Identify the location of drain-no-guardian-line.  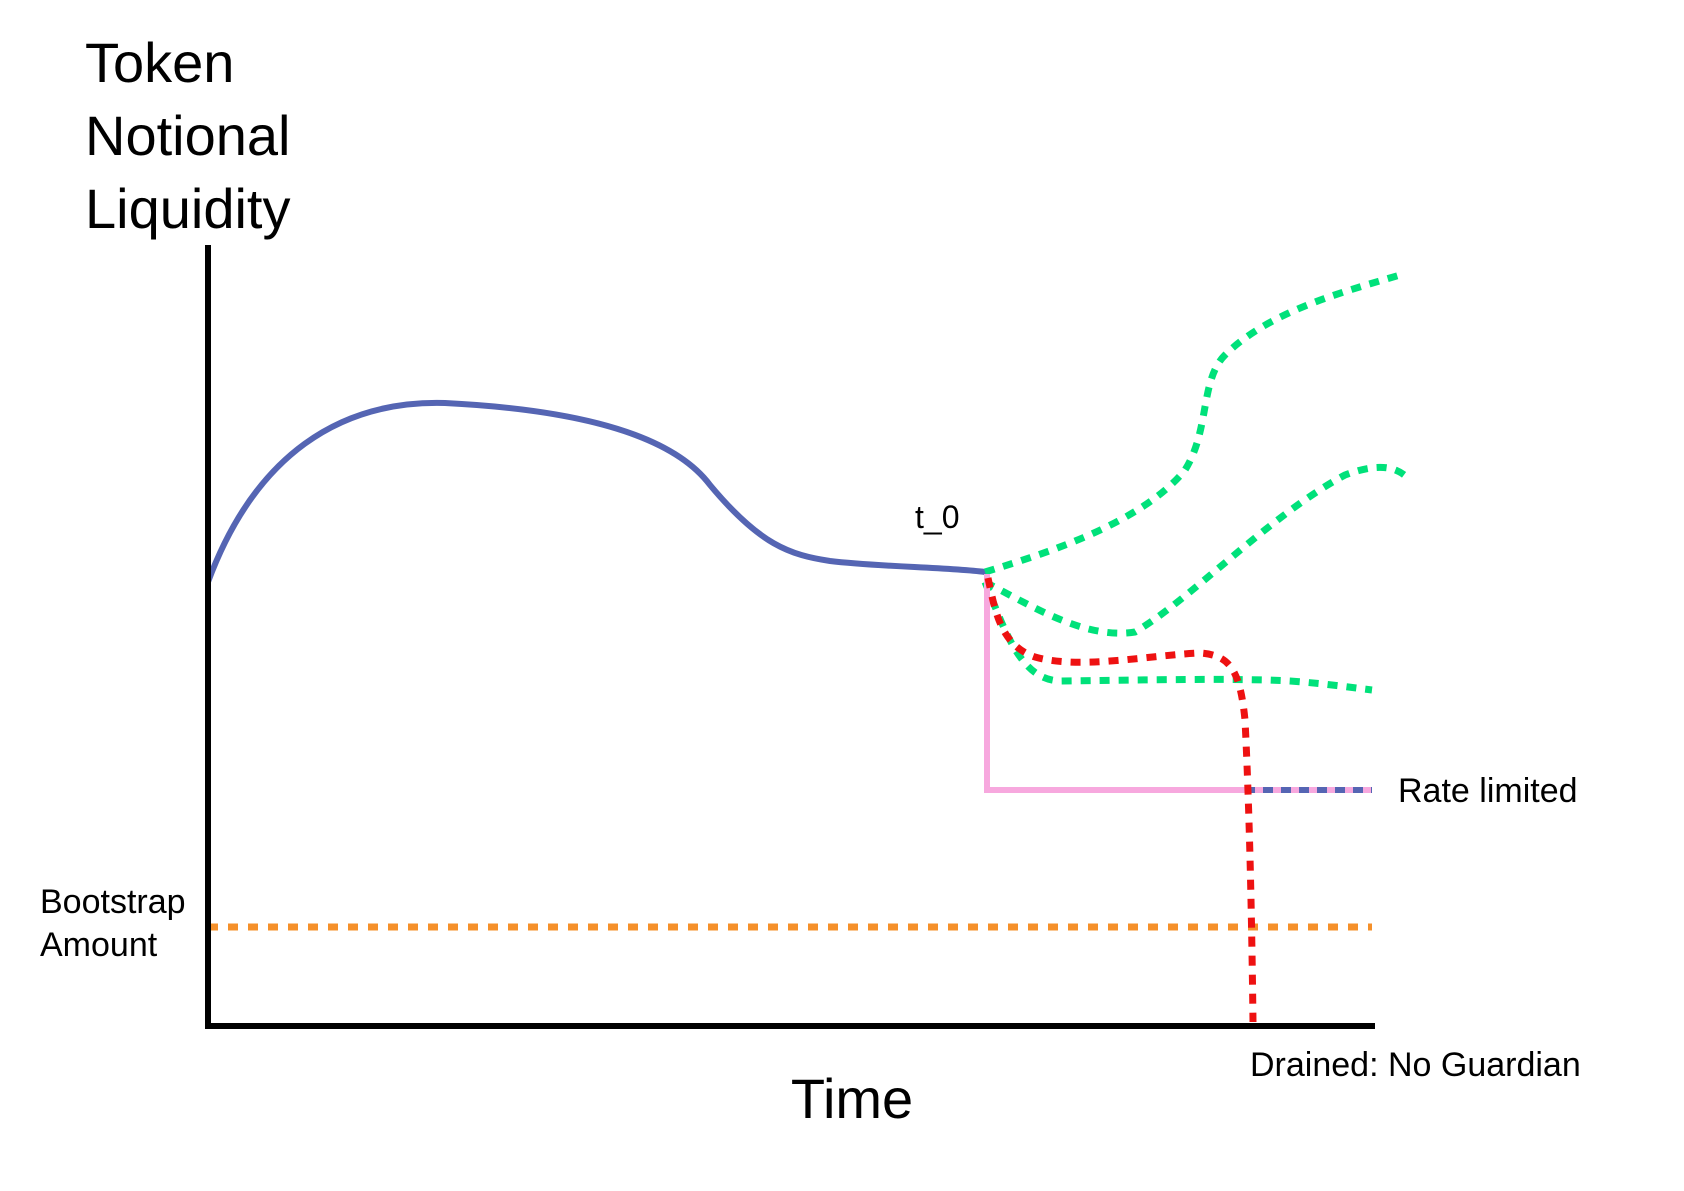
(1120, 800).